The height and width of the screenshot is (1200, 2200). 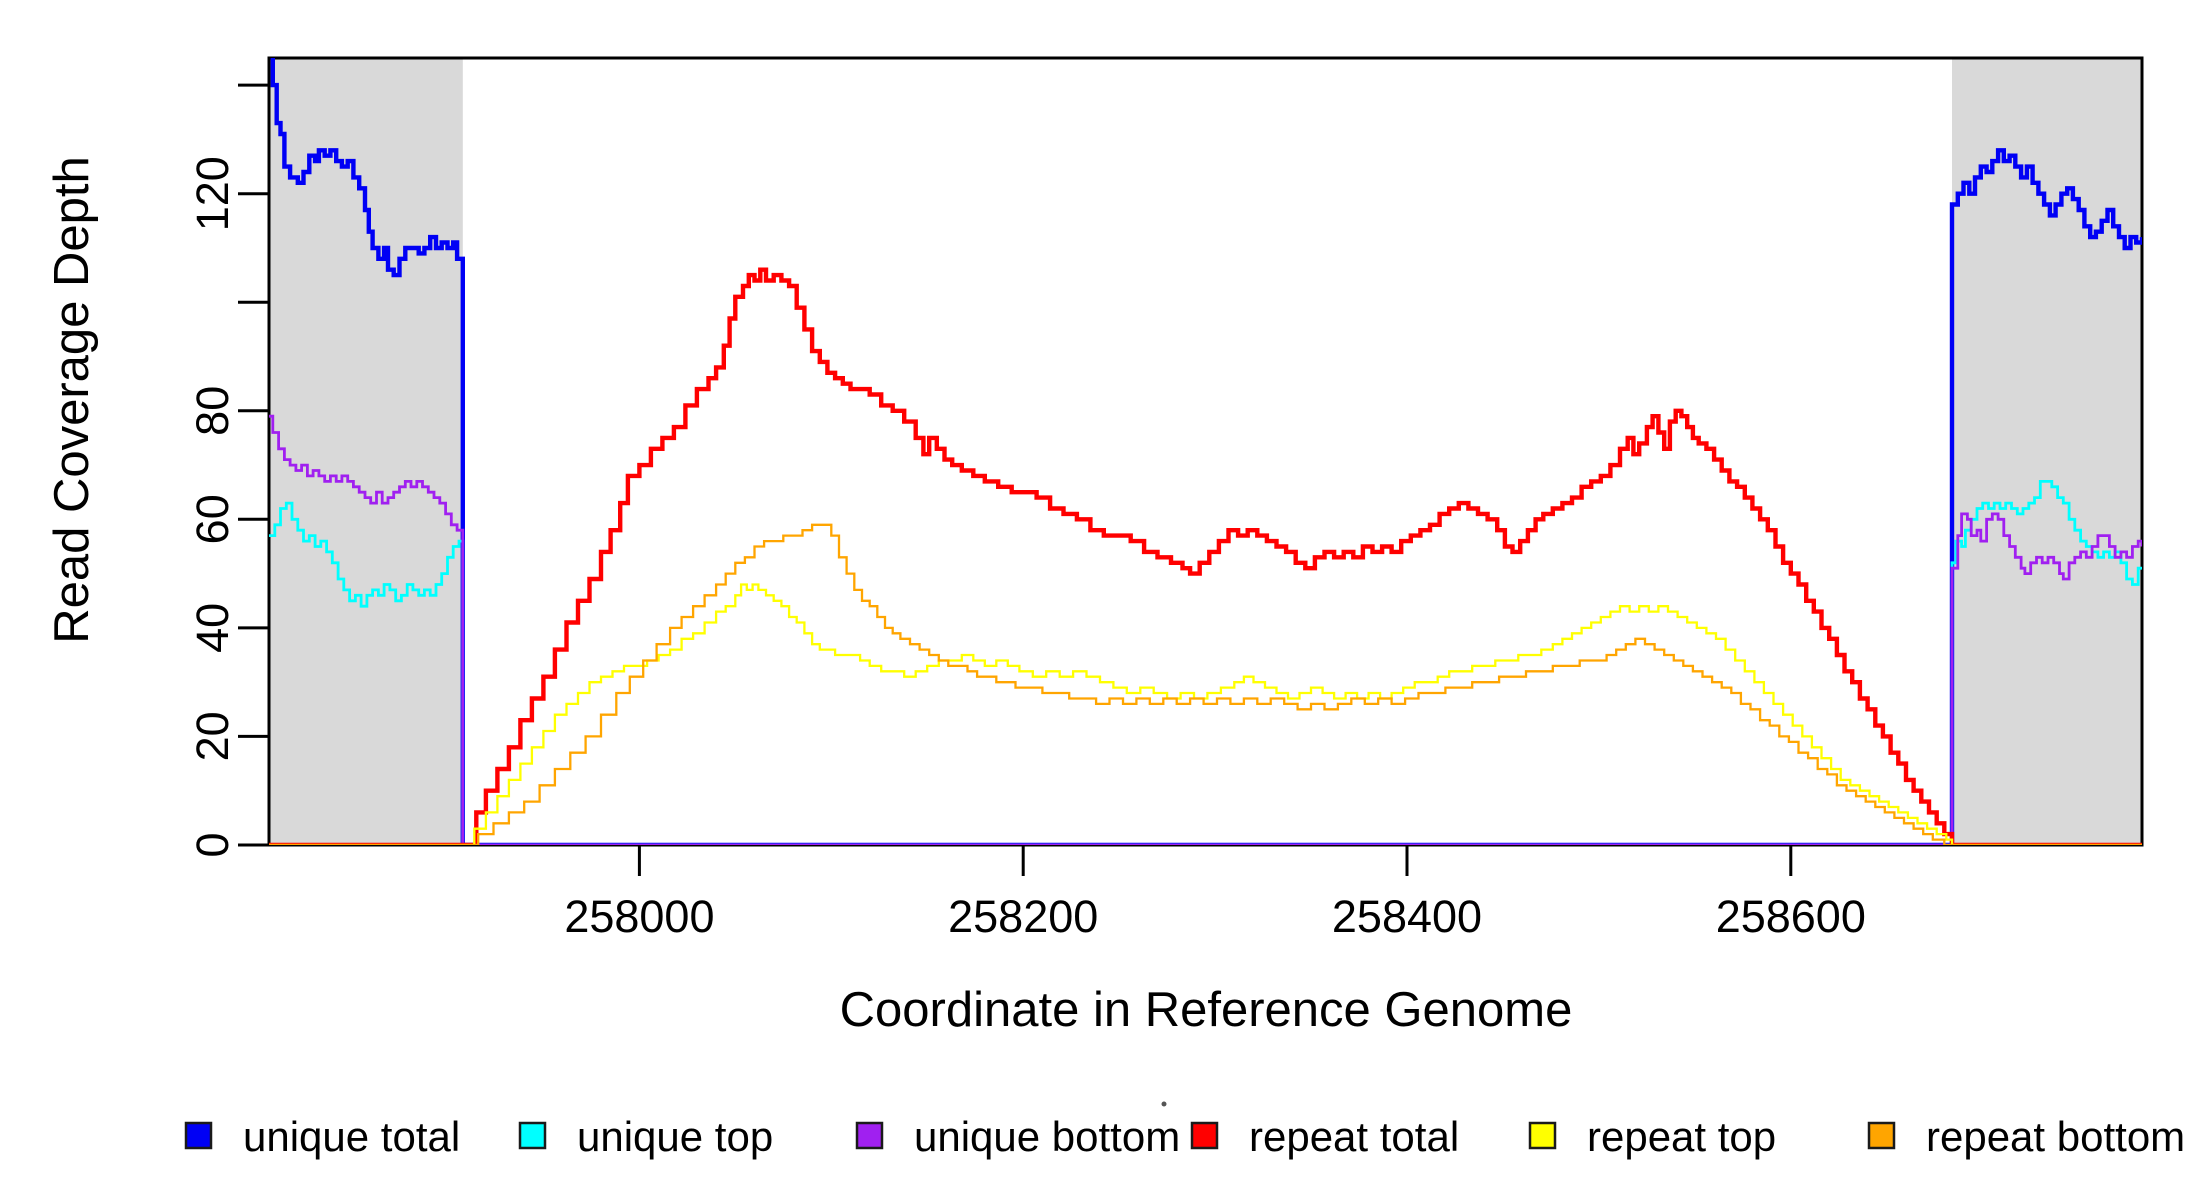 I want to click on legend-label-unique-total: unique total, so click(x=351, y=1136).